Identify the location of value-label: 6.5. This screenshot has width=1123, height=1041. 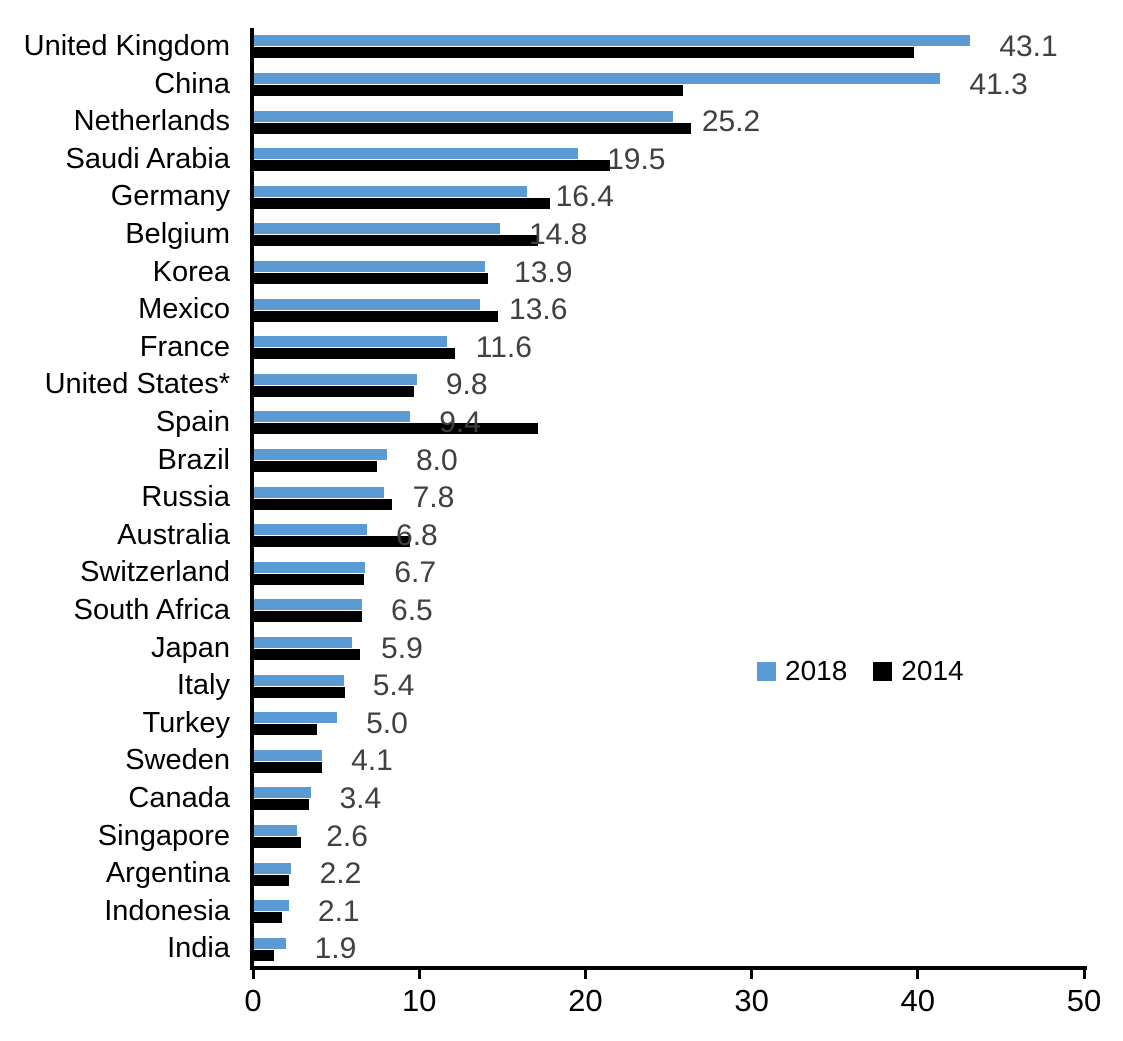
(412, 610).